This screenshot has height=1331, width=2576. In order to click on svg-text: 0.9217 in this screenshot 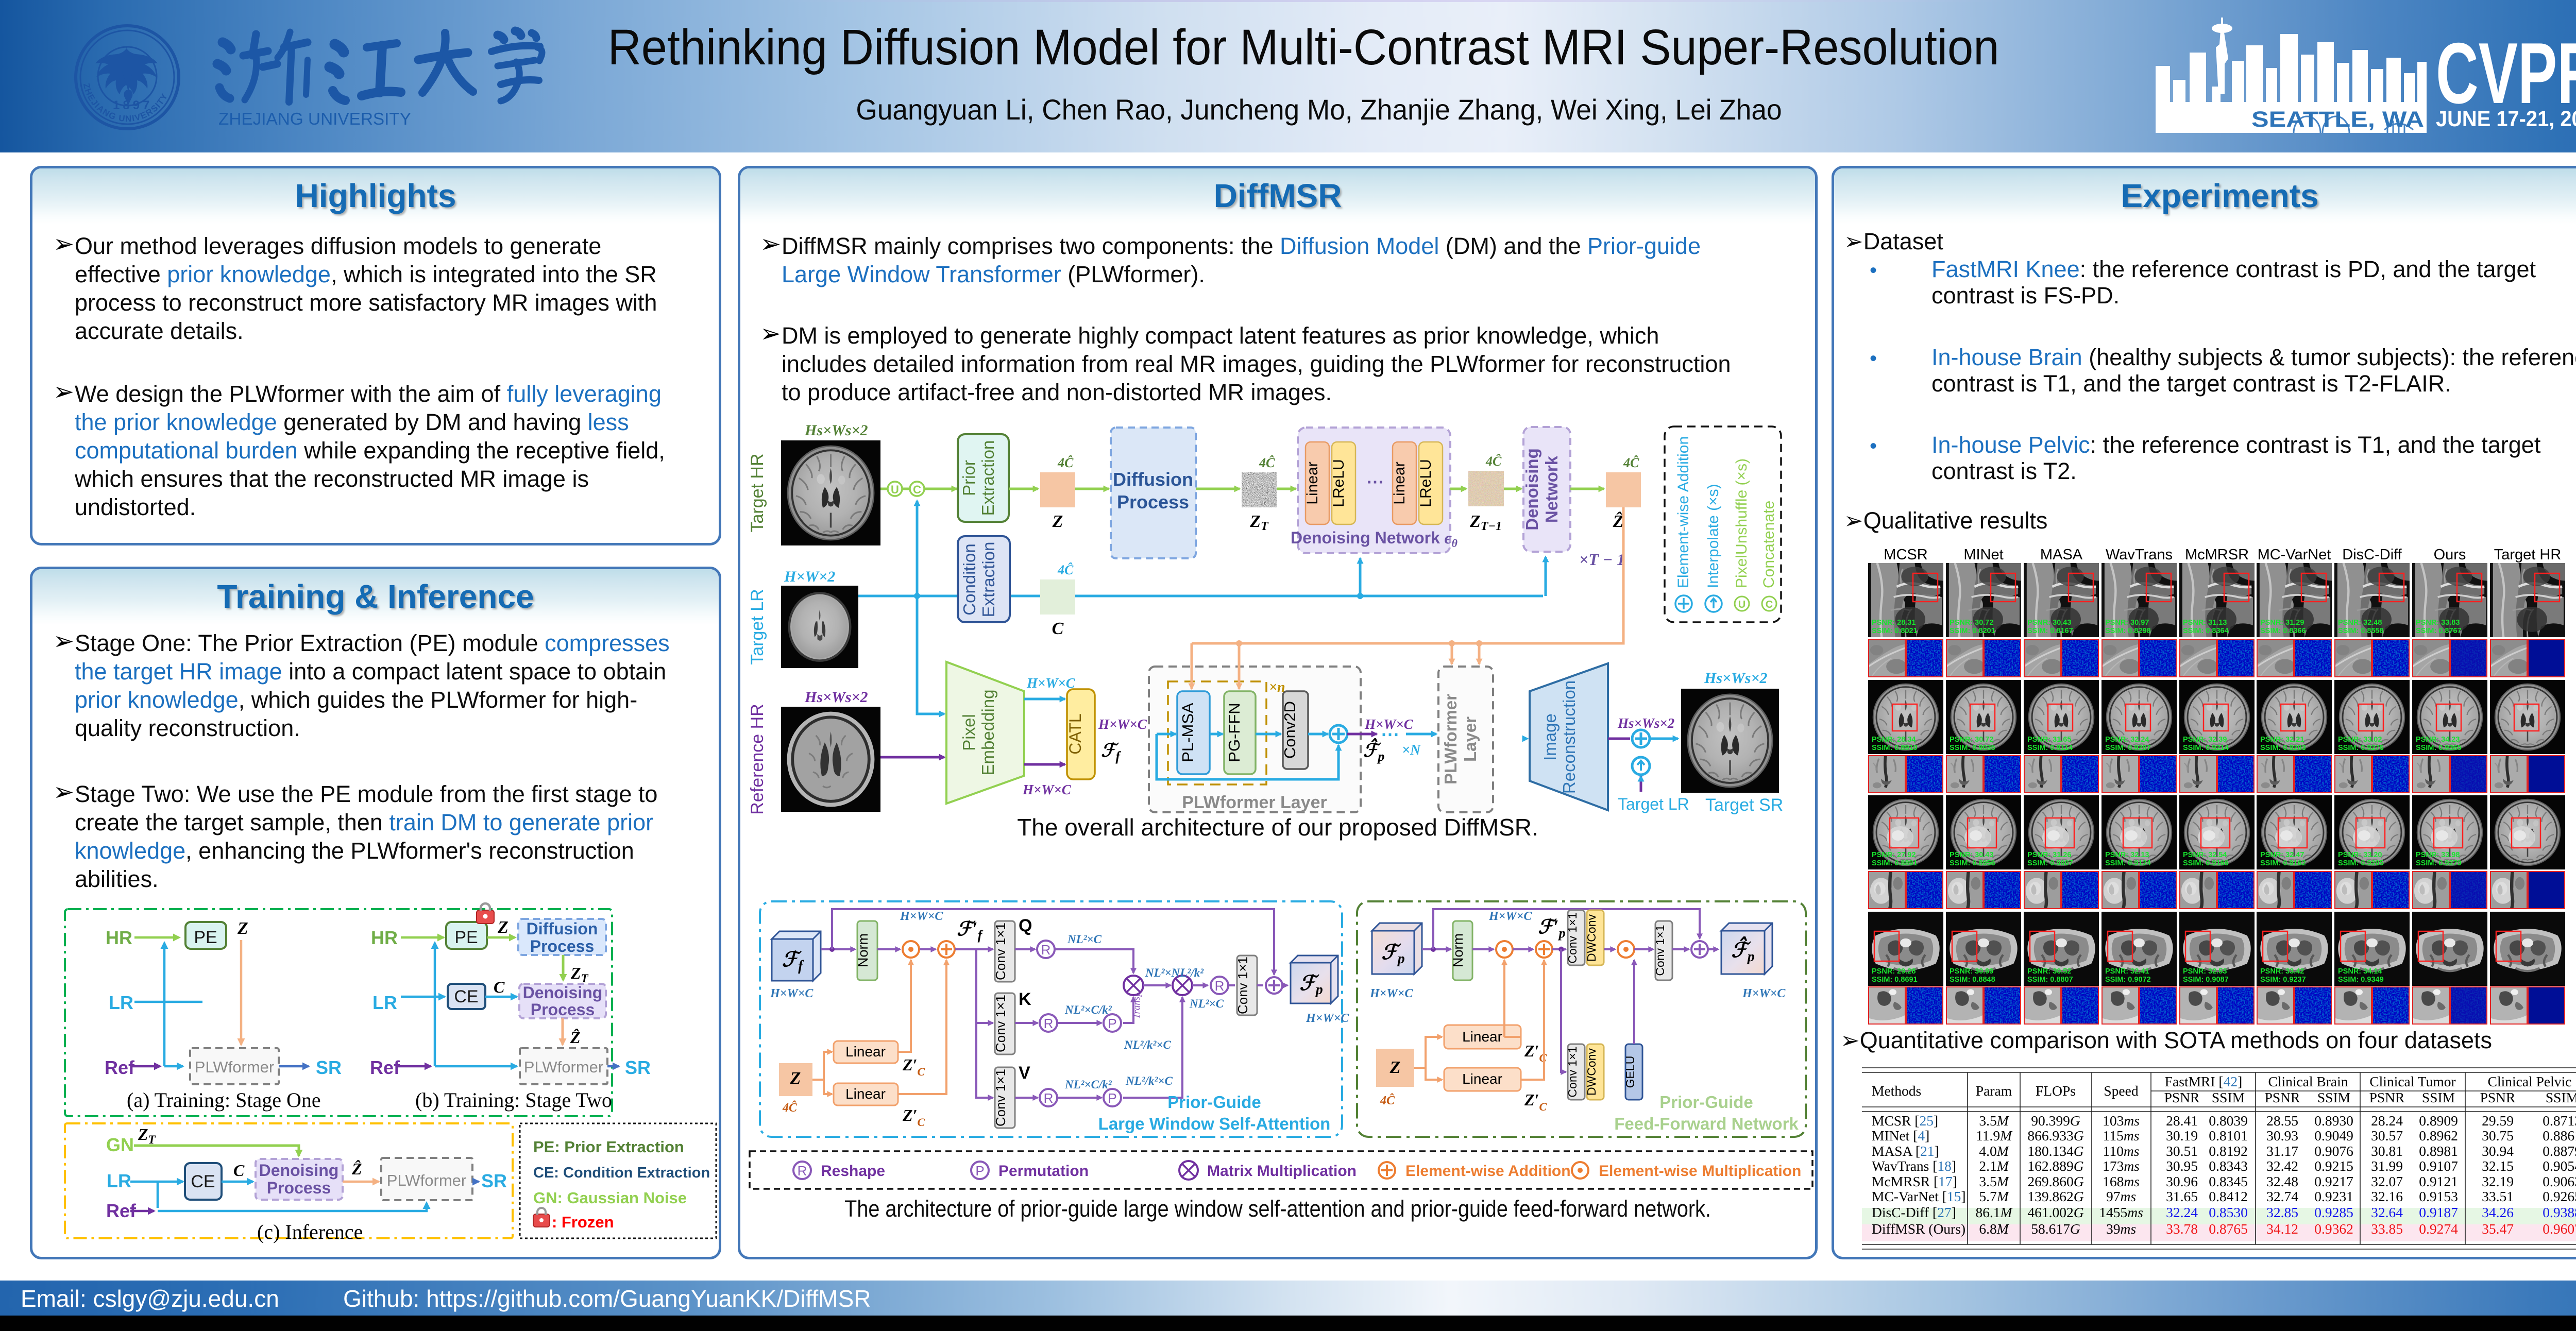, I will do `click(2333, 1181)`.